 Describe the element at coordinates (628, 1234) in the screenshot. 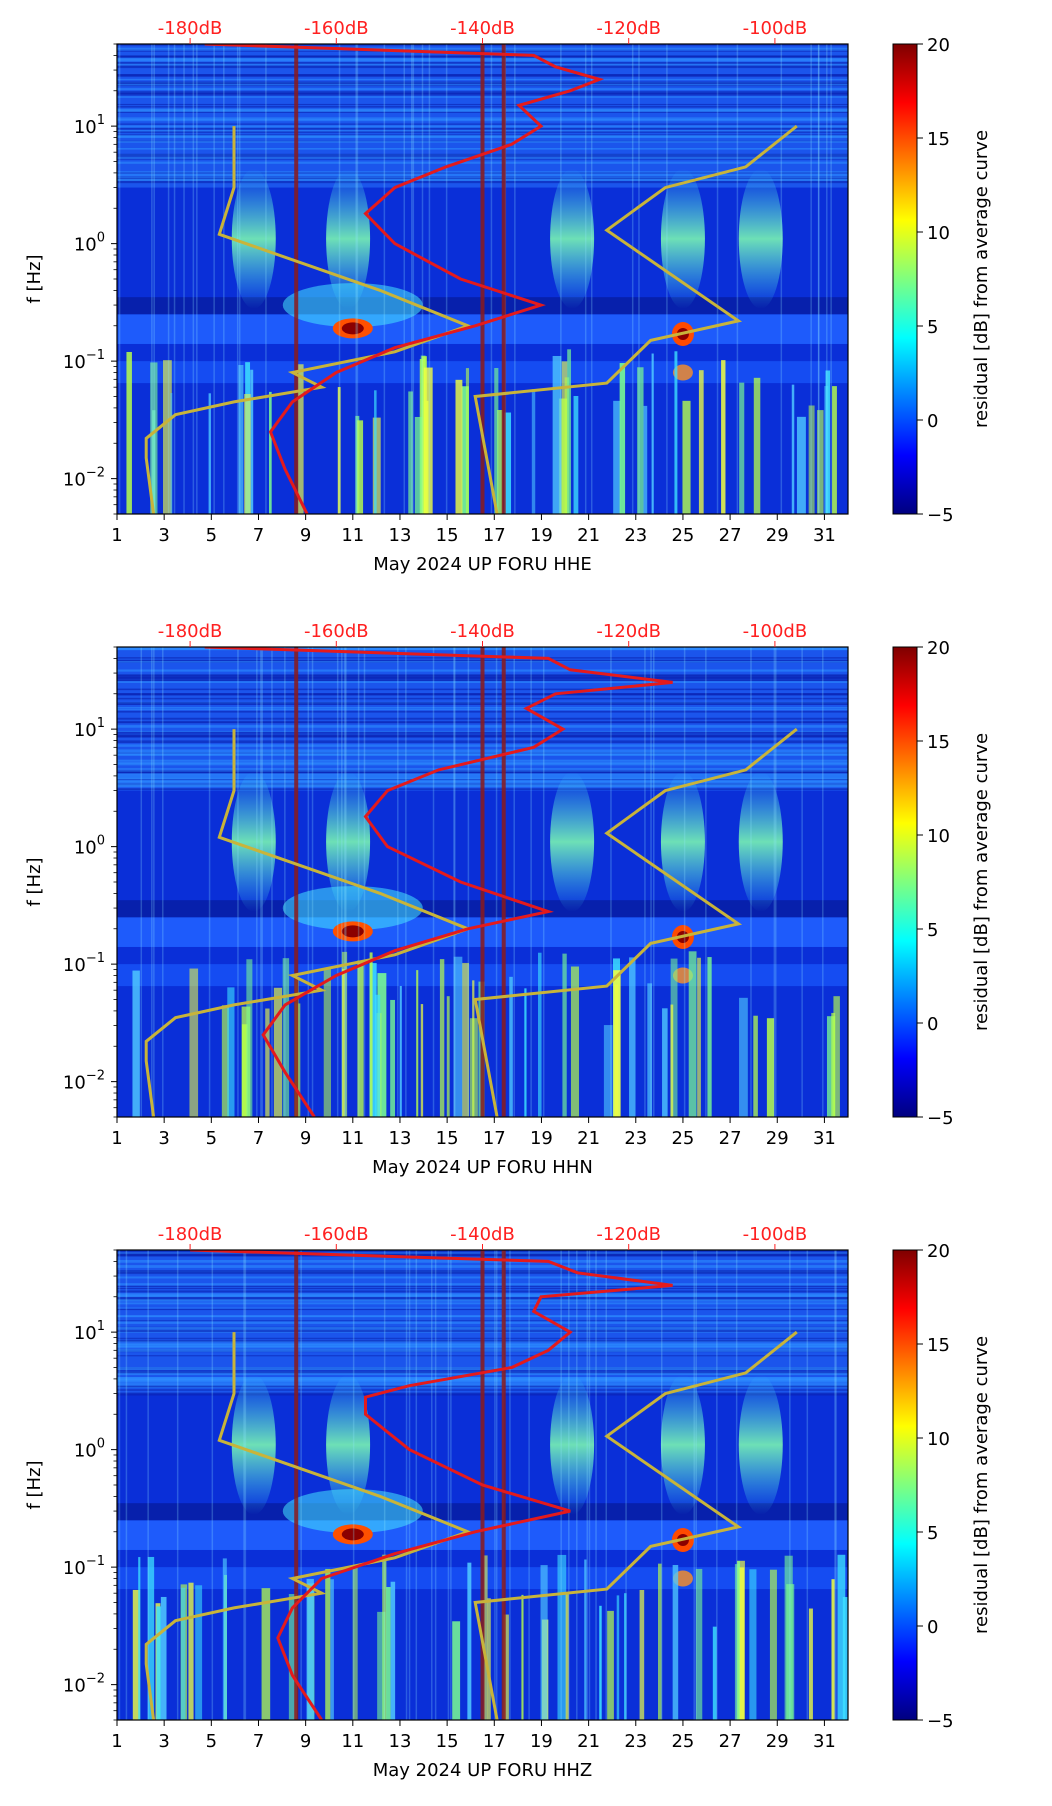

I see `db-axis-label: -120dB` at that location.